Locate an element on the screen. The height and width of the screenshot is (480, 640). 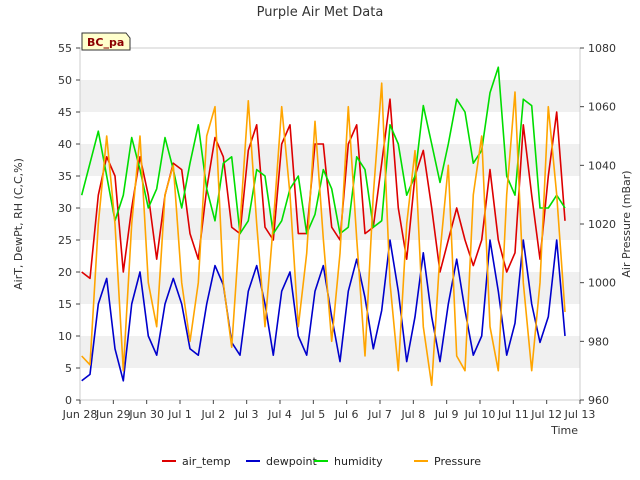
x-tick-label: Jul 7 is located at coordinates (379, 414).